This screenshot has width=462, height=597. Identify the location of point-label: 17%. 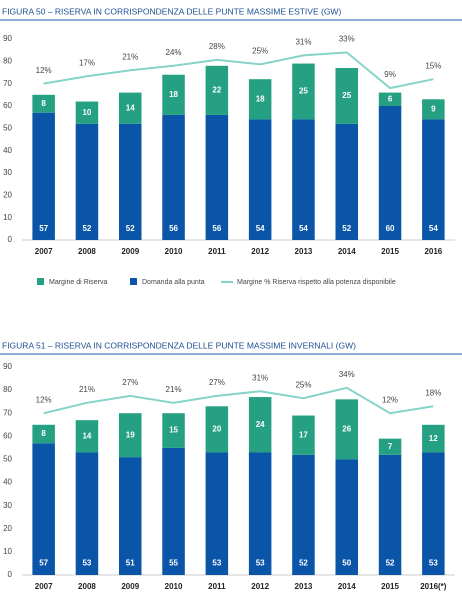
(87, 62).